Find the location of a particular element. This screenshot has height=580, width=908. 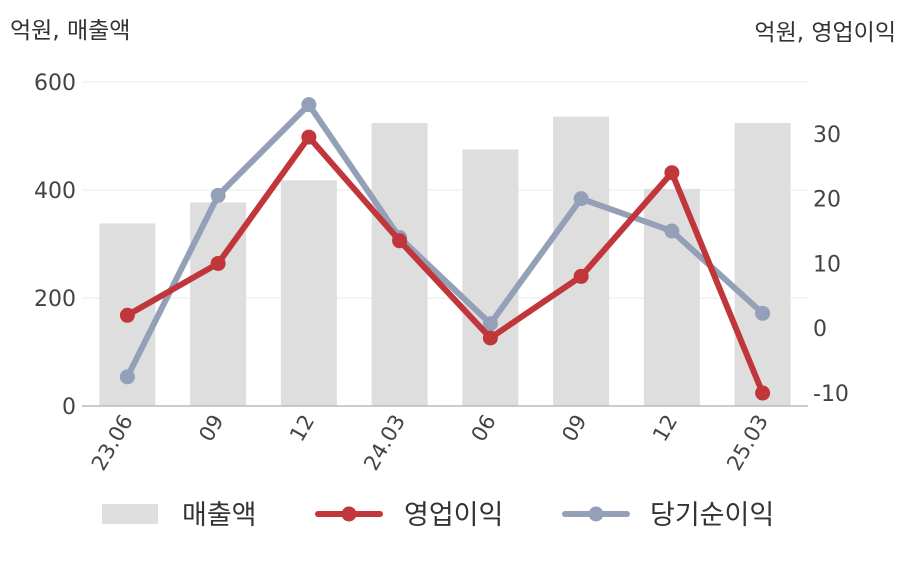

legend-swatch is located at coordinates (130, 514).